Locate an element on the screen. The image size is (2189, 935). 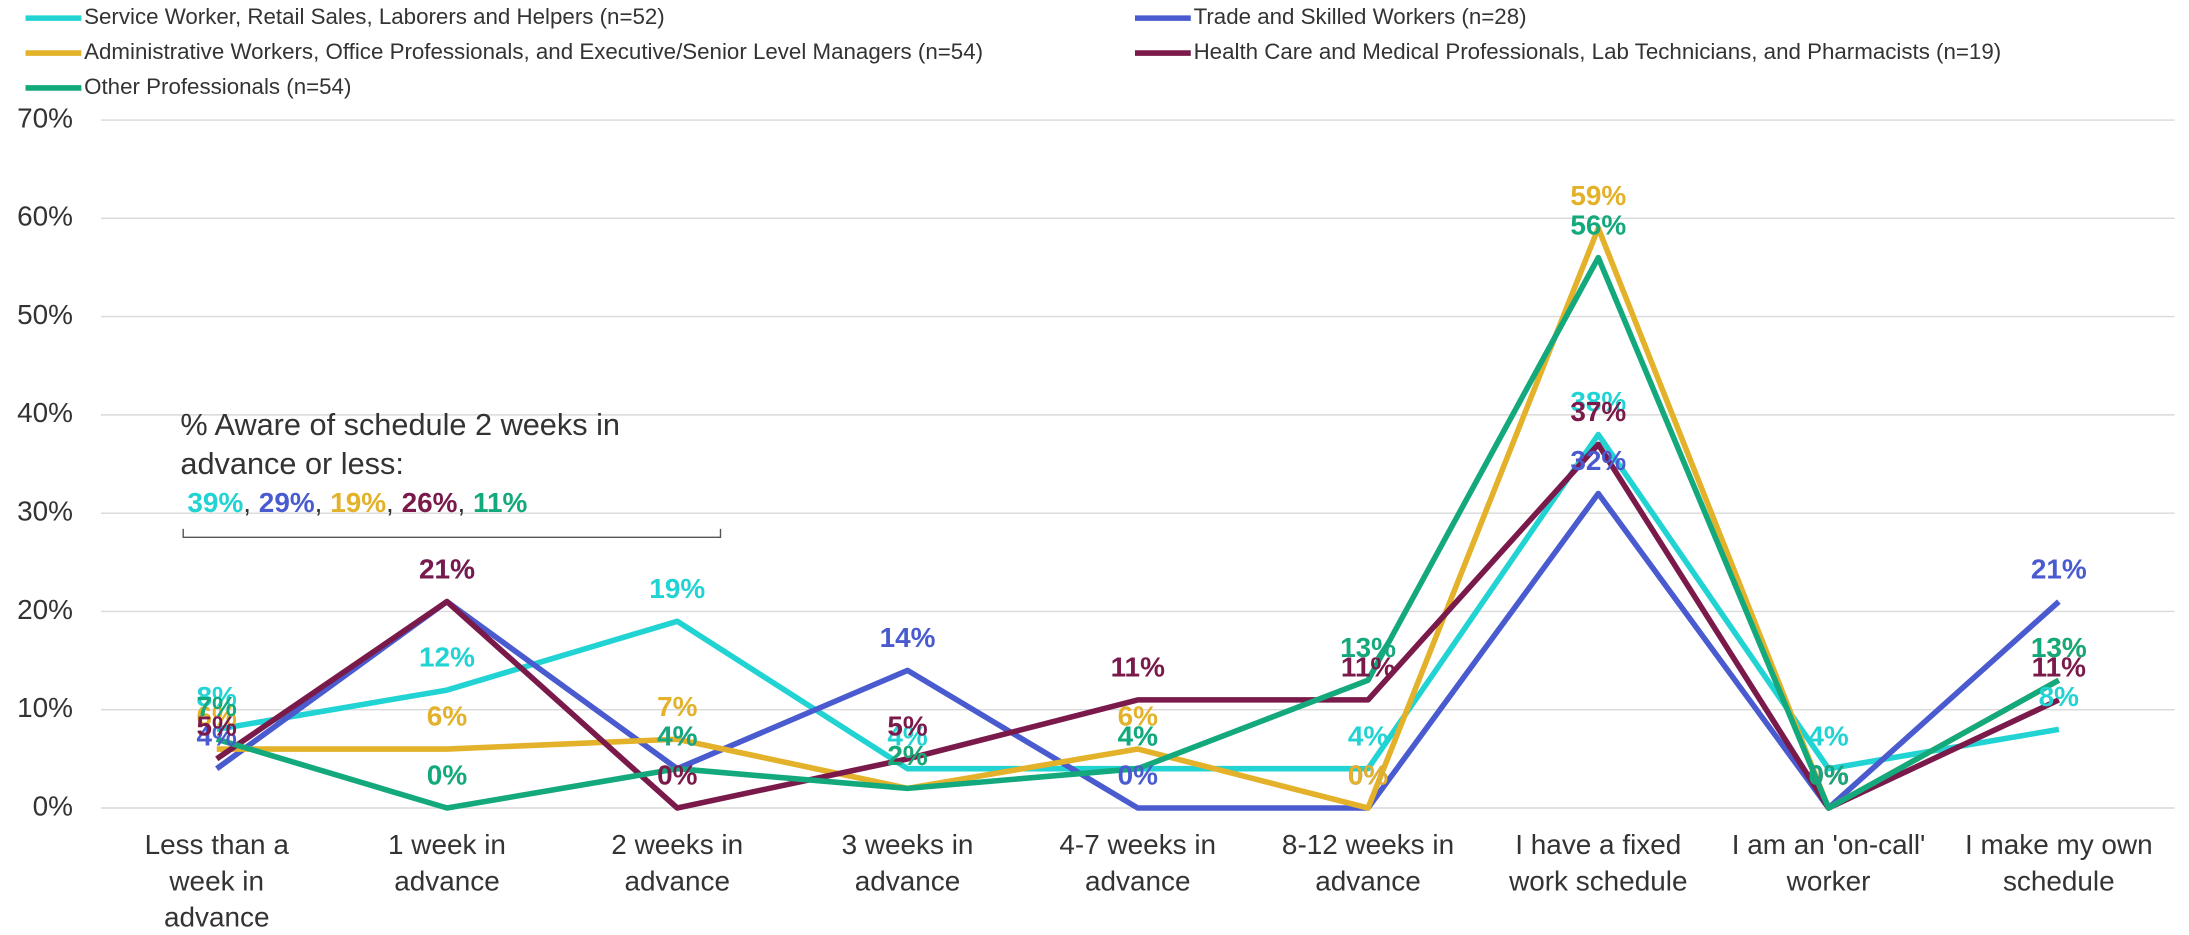
y-tick-label: 30% is located at coordinates (45, 511).